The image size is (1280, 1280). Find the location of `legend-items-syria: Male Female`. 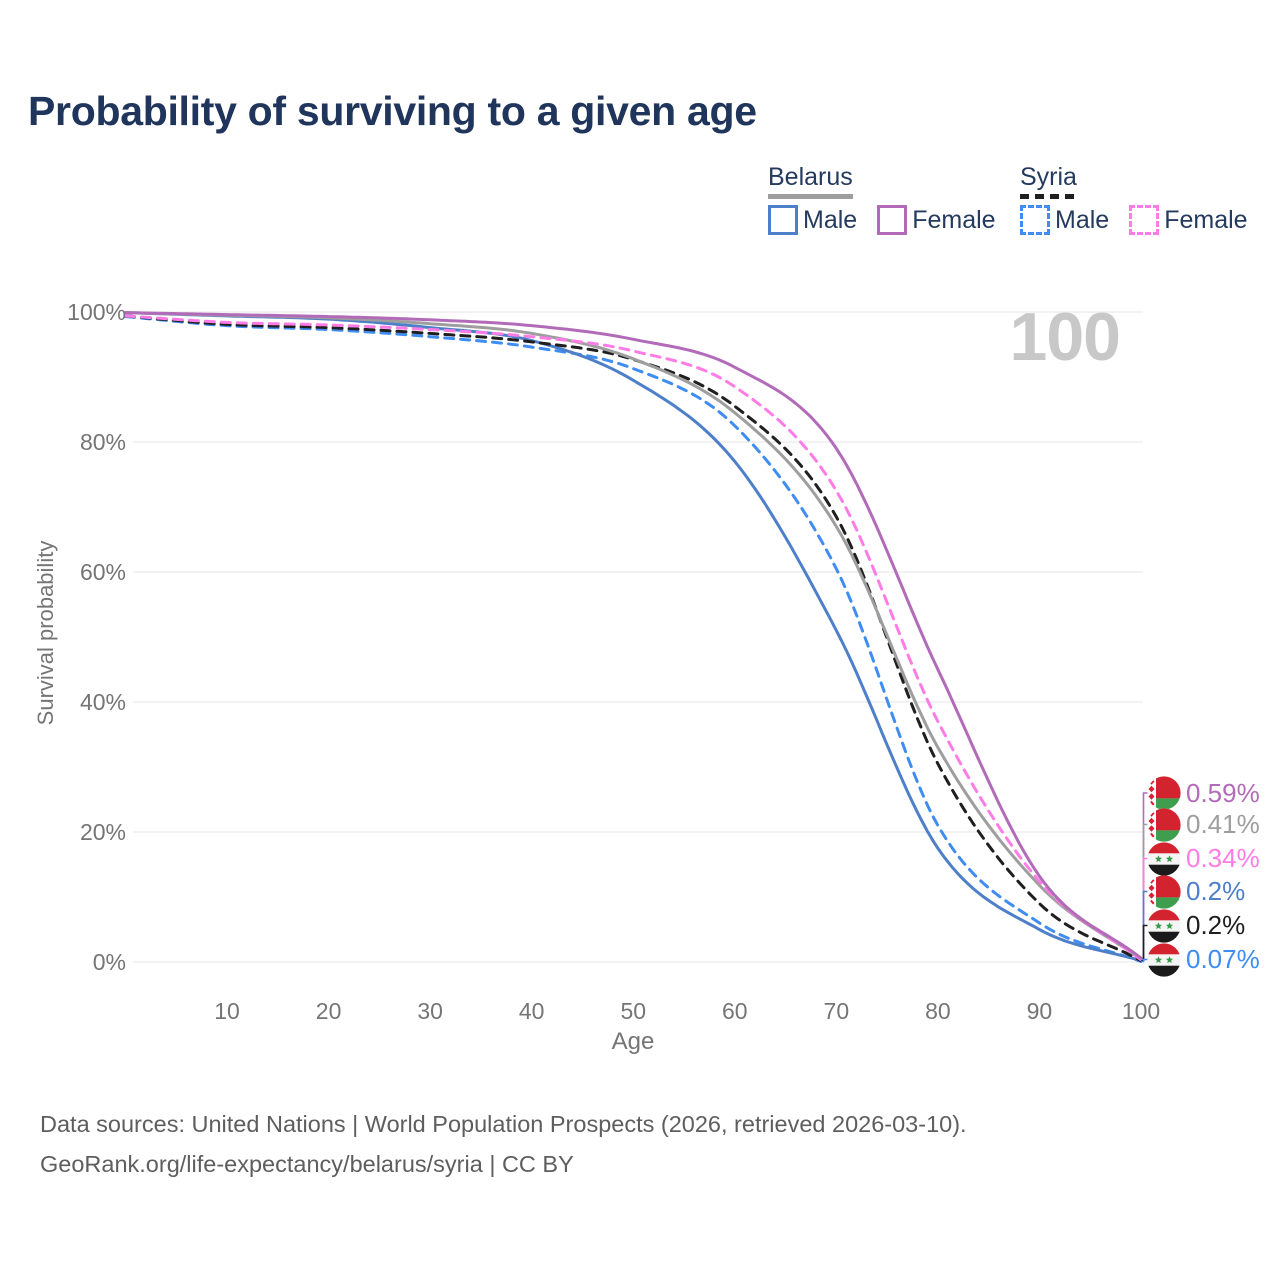

legend-items-syria: Male Female is located at coordinates (1144, 220).